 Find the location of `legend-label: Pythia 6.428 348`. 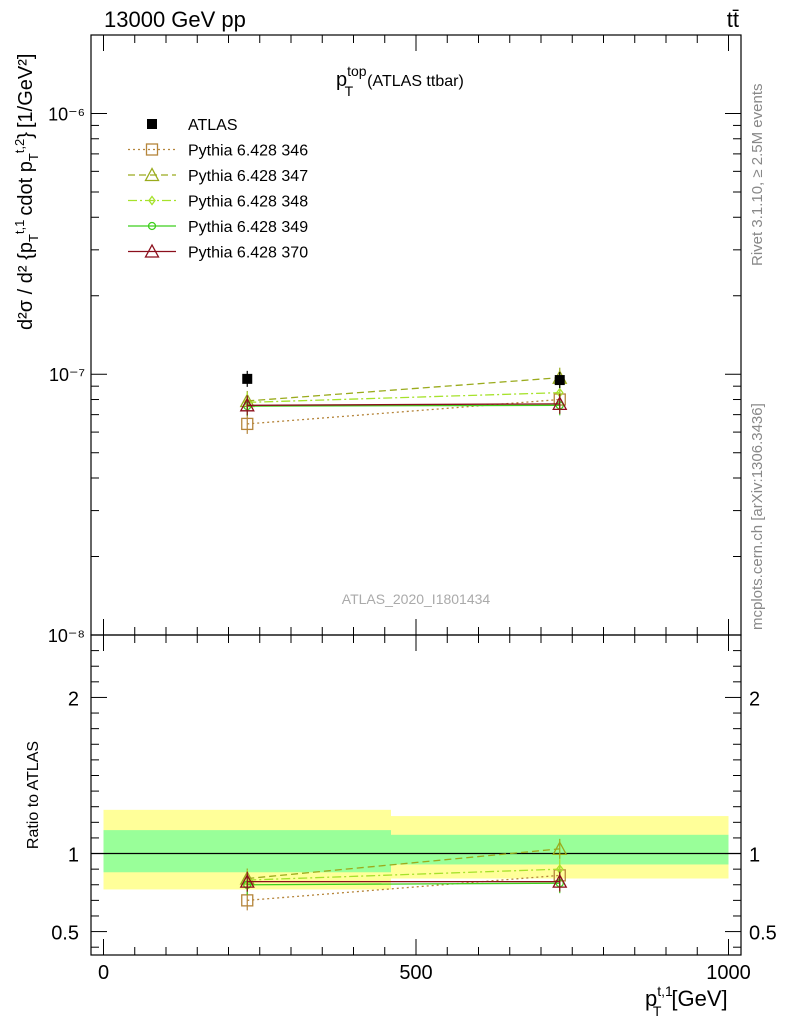

legend-label: Pythia 6.428 348 is located at coordinates (248, 202).